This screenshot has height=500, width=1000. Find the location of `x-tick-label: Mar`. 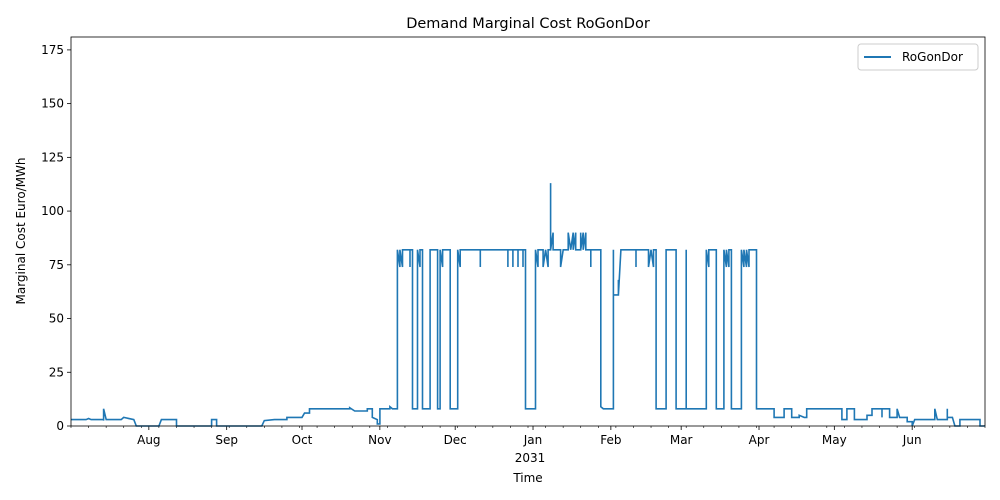

x-tick-label: Mar is located at coordinates (681, 440).